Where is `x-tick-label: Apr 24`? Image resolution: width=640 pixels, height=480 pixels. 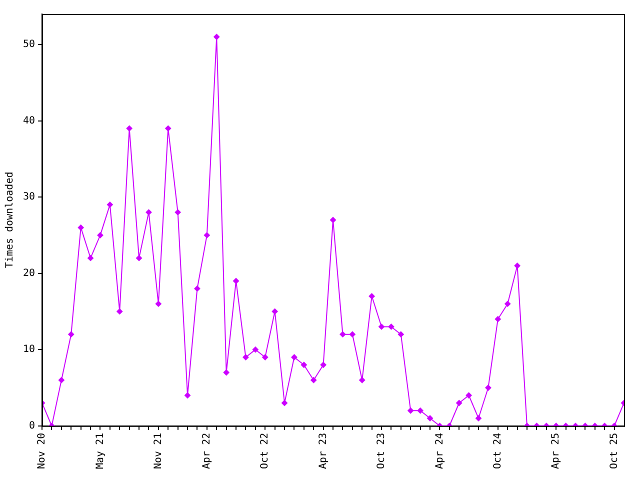
x-tick-label: Apr 24 is located at coordinates (440, 450).